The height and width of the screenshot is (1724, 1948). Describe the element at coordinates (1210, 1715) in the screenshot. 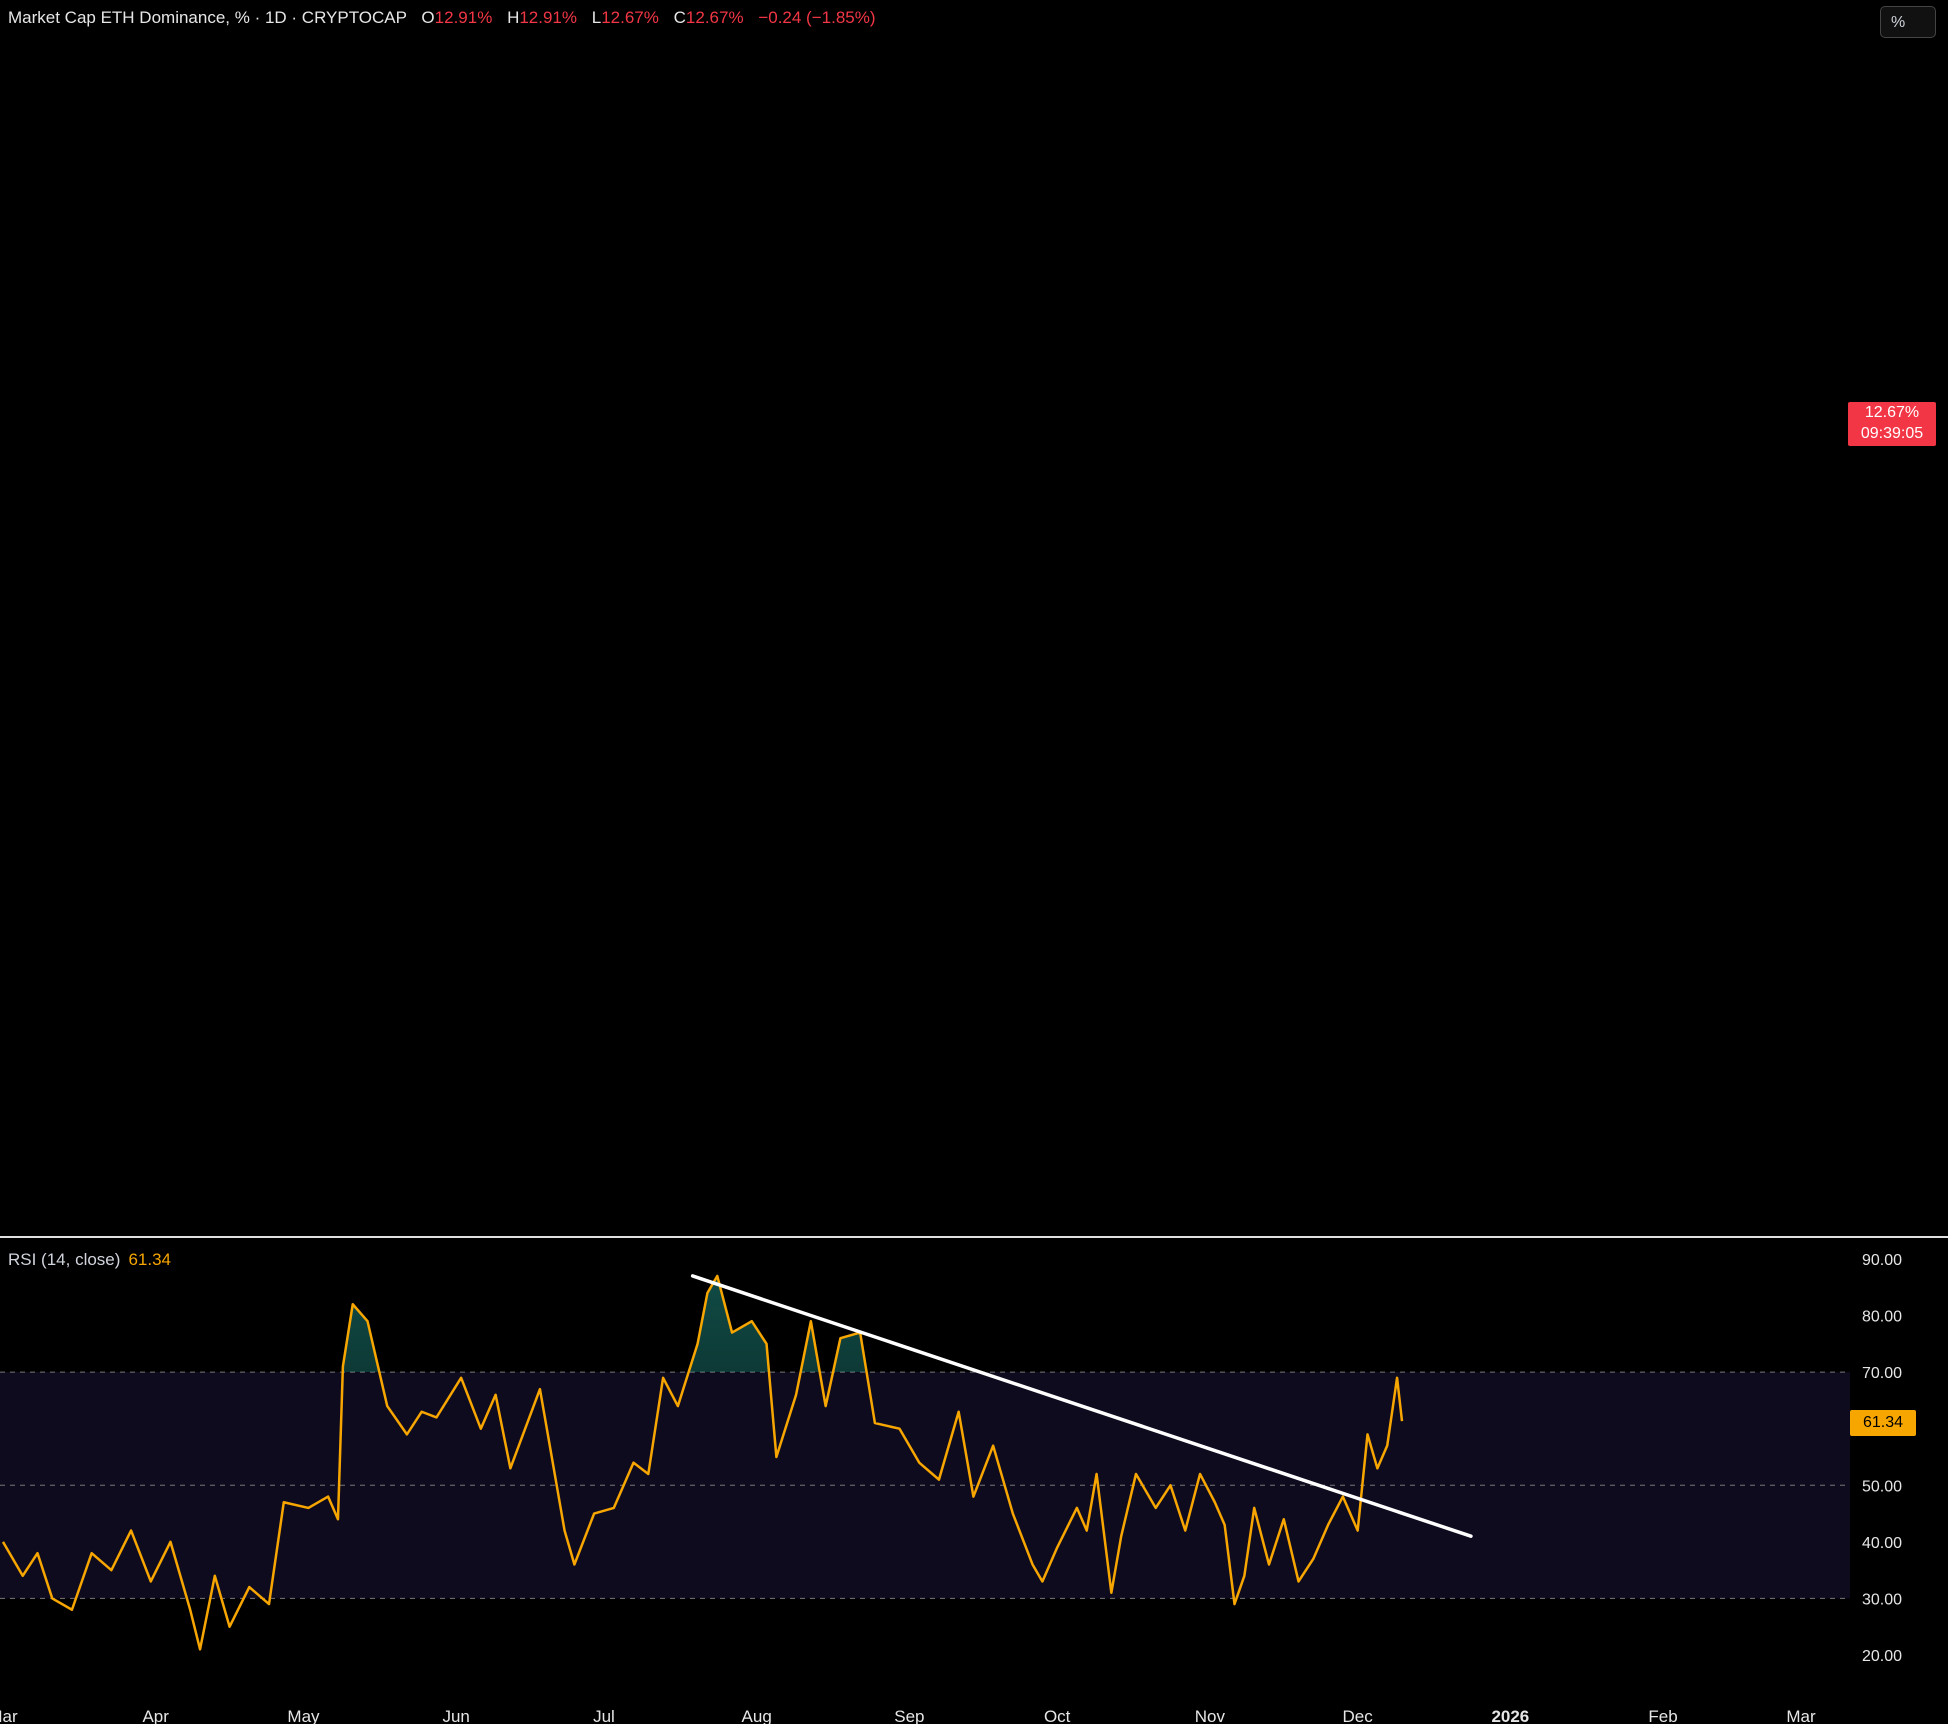

I see `time-tick-label: Nov` at that location.